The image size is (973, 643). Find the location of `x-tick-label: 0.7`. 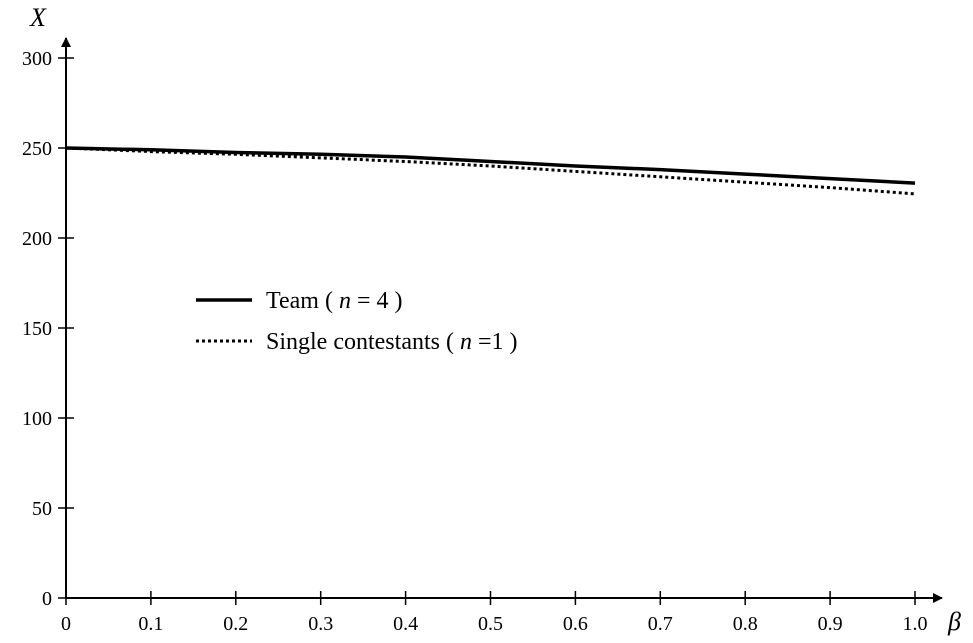

x-tick-label: 0.7 is located at coordinates (660, 624).